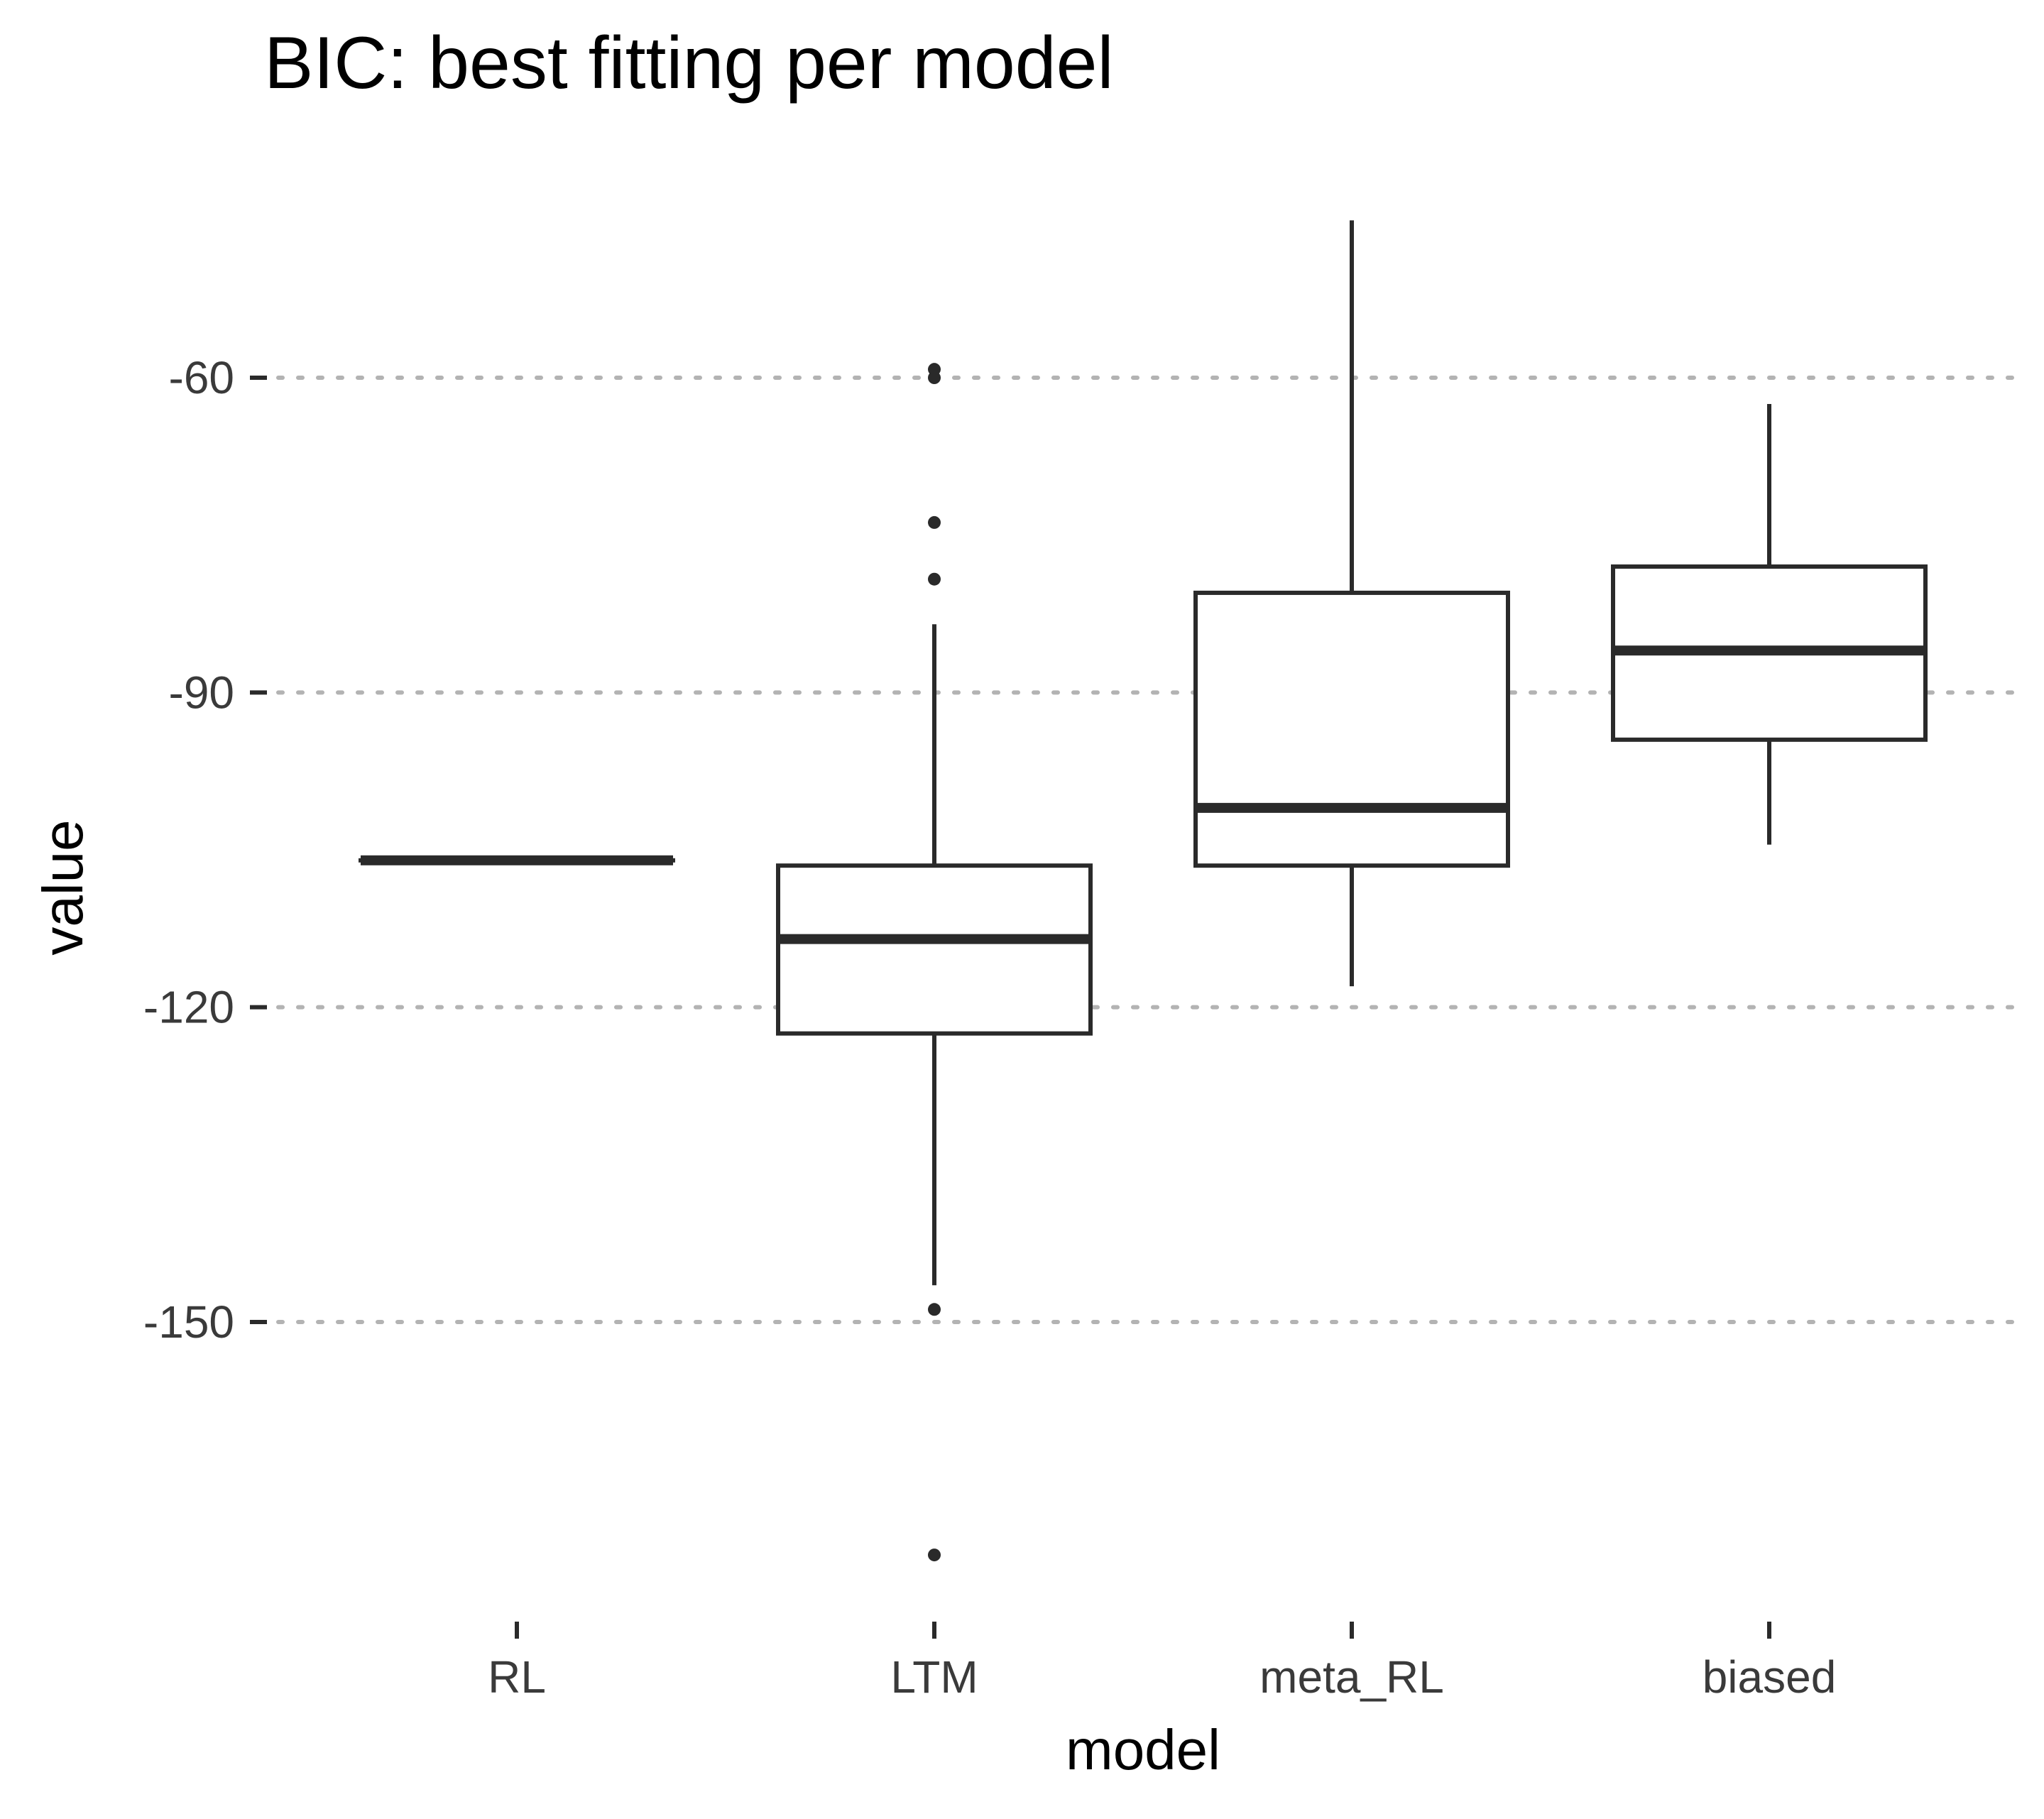 The height and width of the screenshot is (1819, 2044). I want to click on x-tick-label: biased, so click(1770, 1677).